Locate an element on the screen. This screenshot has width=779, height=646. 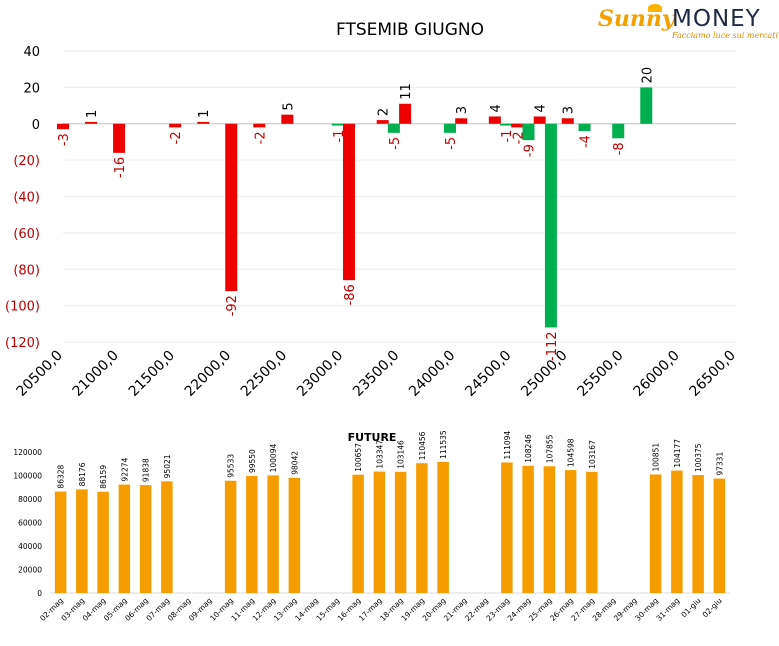
x-tick-label: 24500,0 is located at coordinates (488, 374).